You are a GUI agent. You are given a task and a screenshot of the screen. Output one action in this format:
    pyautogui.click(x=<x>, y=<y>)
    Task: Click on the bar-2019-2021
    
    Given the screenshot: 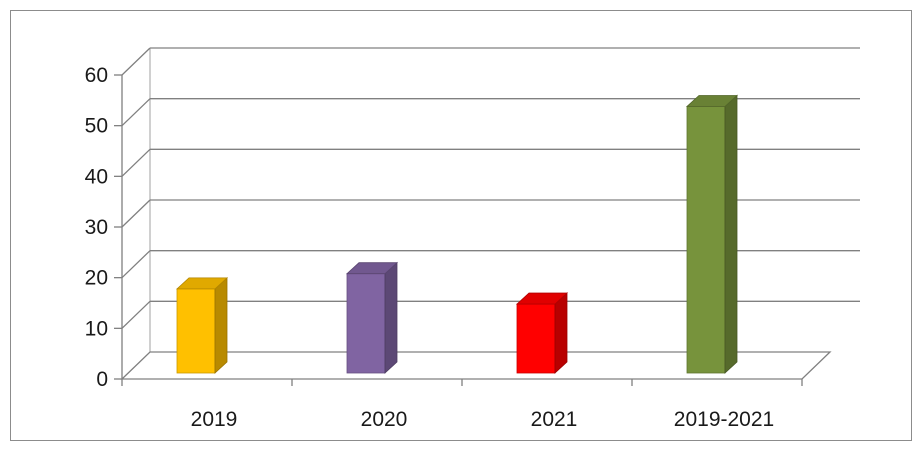 What is the action you would take?
    pyautogui.click(x=712, y=234)
    